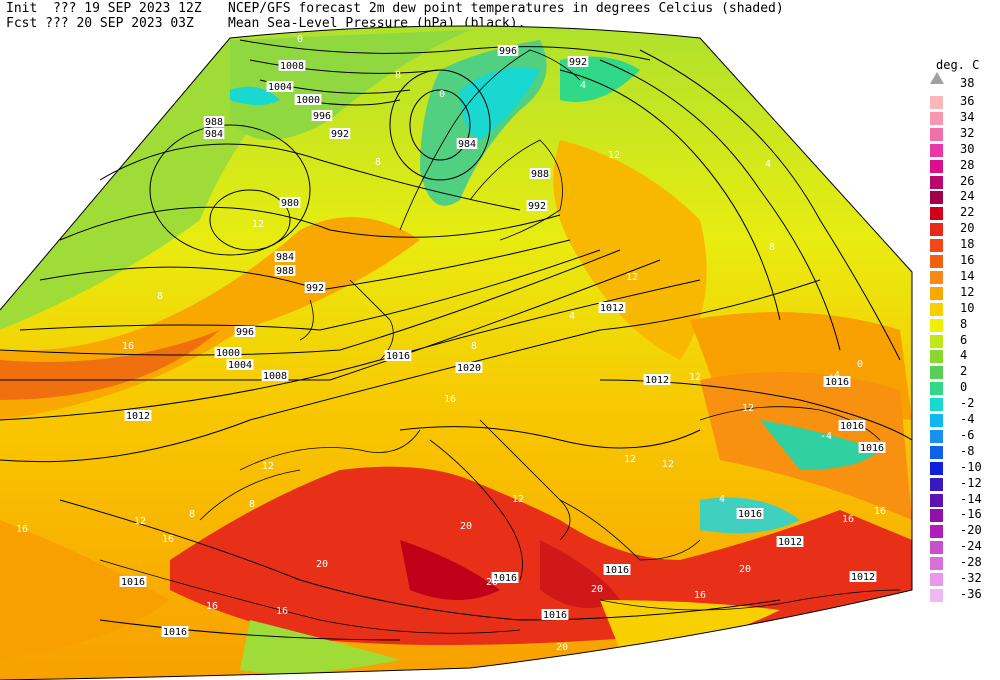 This screenshot has width=1000, height=680. I want to click on legend-label: 28, so click(967, 164).